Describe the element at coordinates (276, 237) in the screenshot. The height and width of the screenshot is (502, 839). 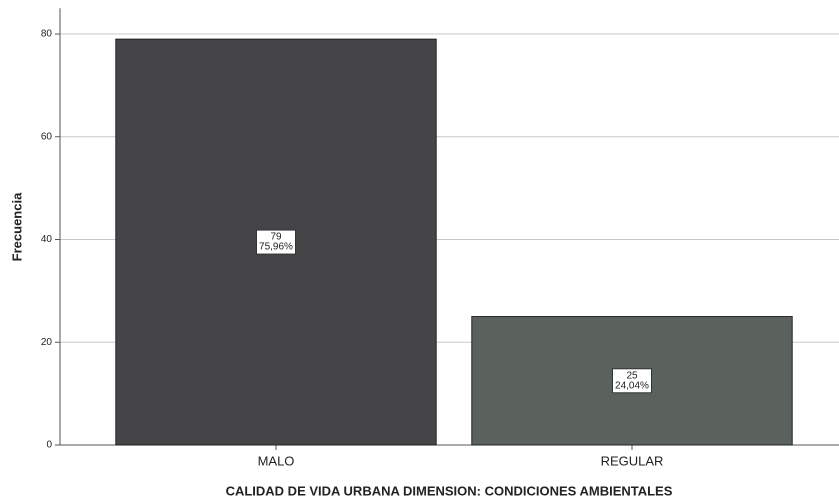
I see `data-label: 79` at that location.